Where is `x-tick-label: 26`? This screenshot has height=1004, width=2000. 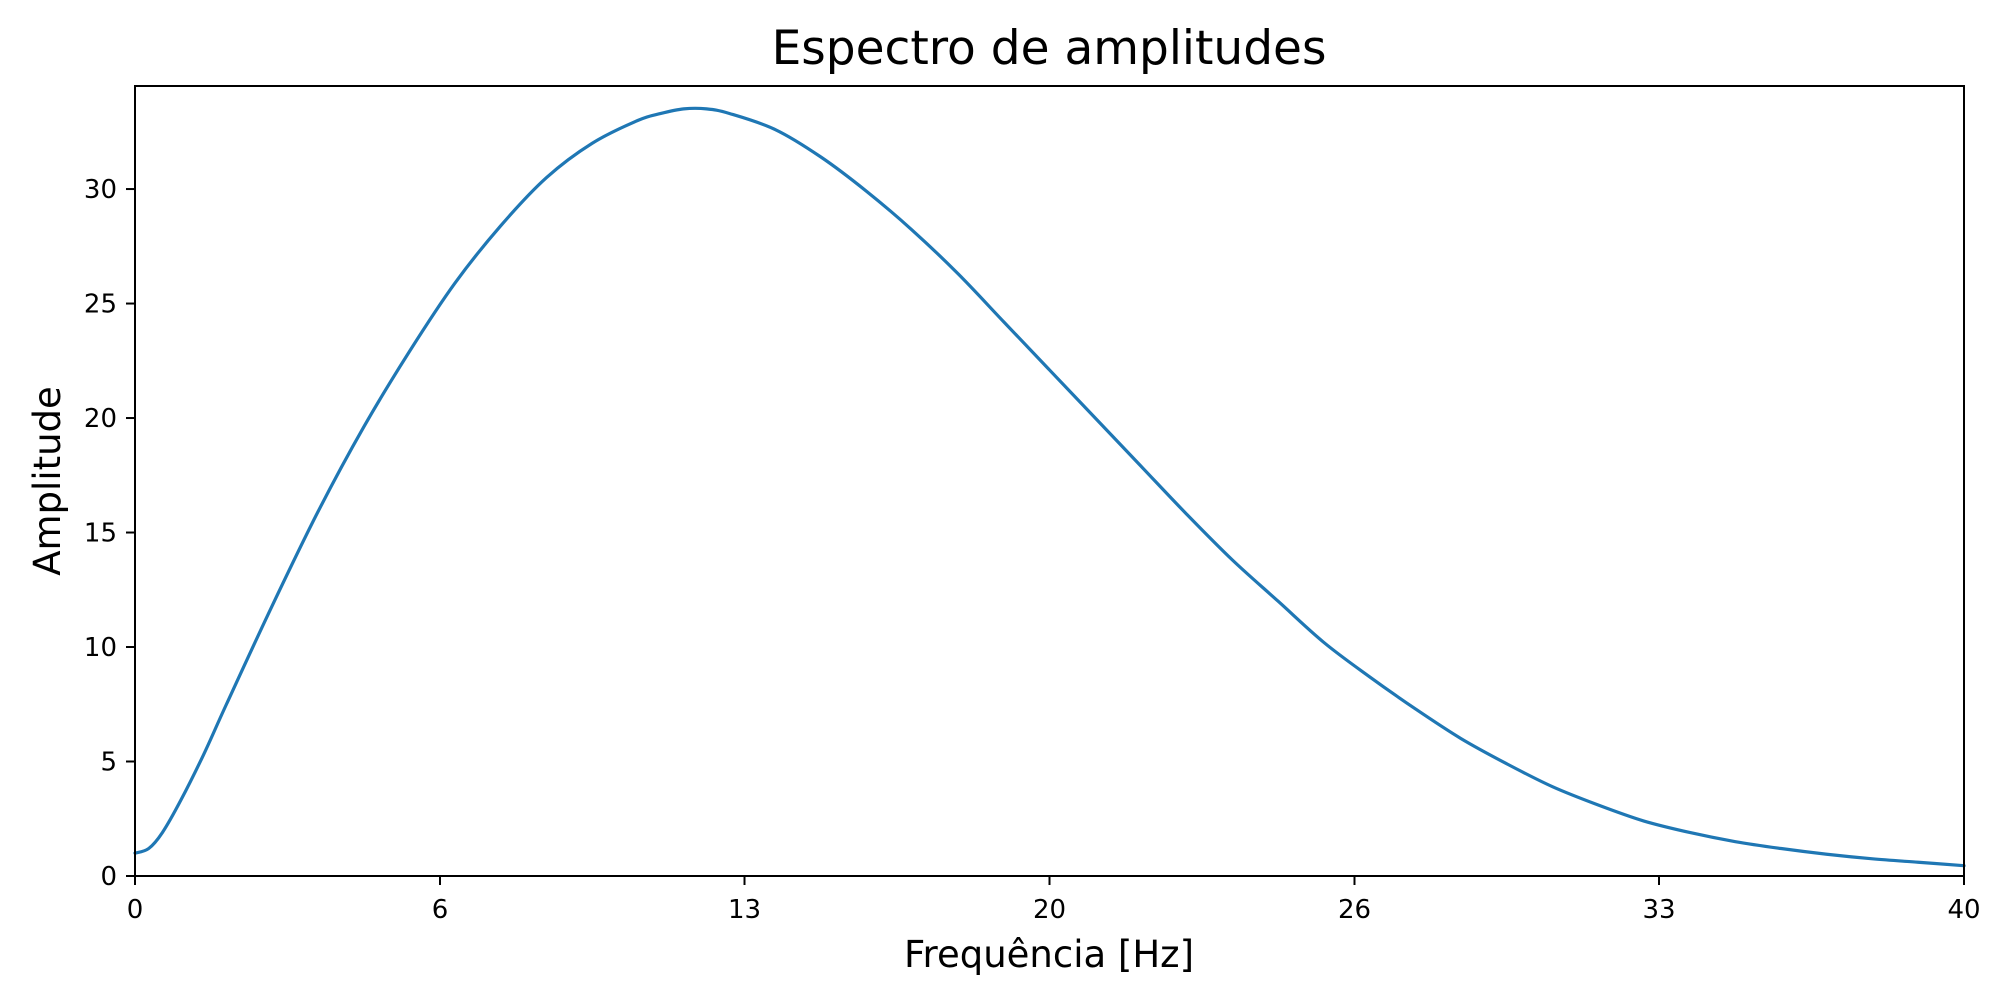 x-tick-label: 26 is located at coordinates (1354, 910).